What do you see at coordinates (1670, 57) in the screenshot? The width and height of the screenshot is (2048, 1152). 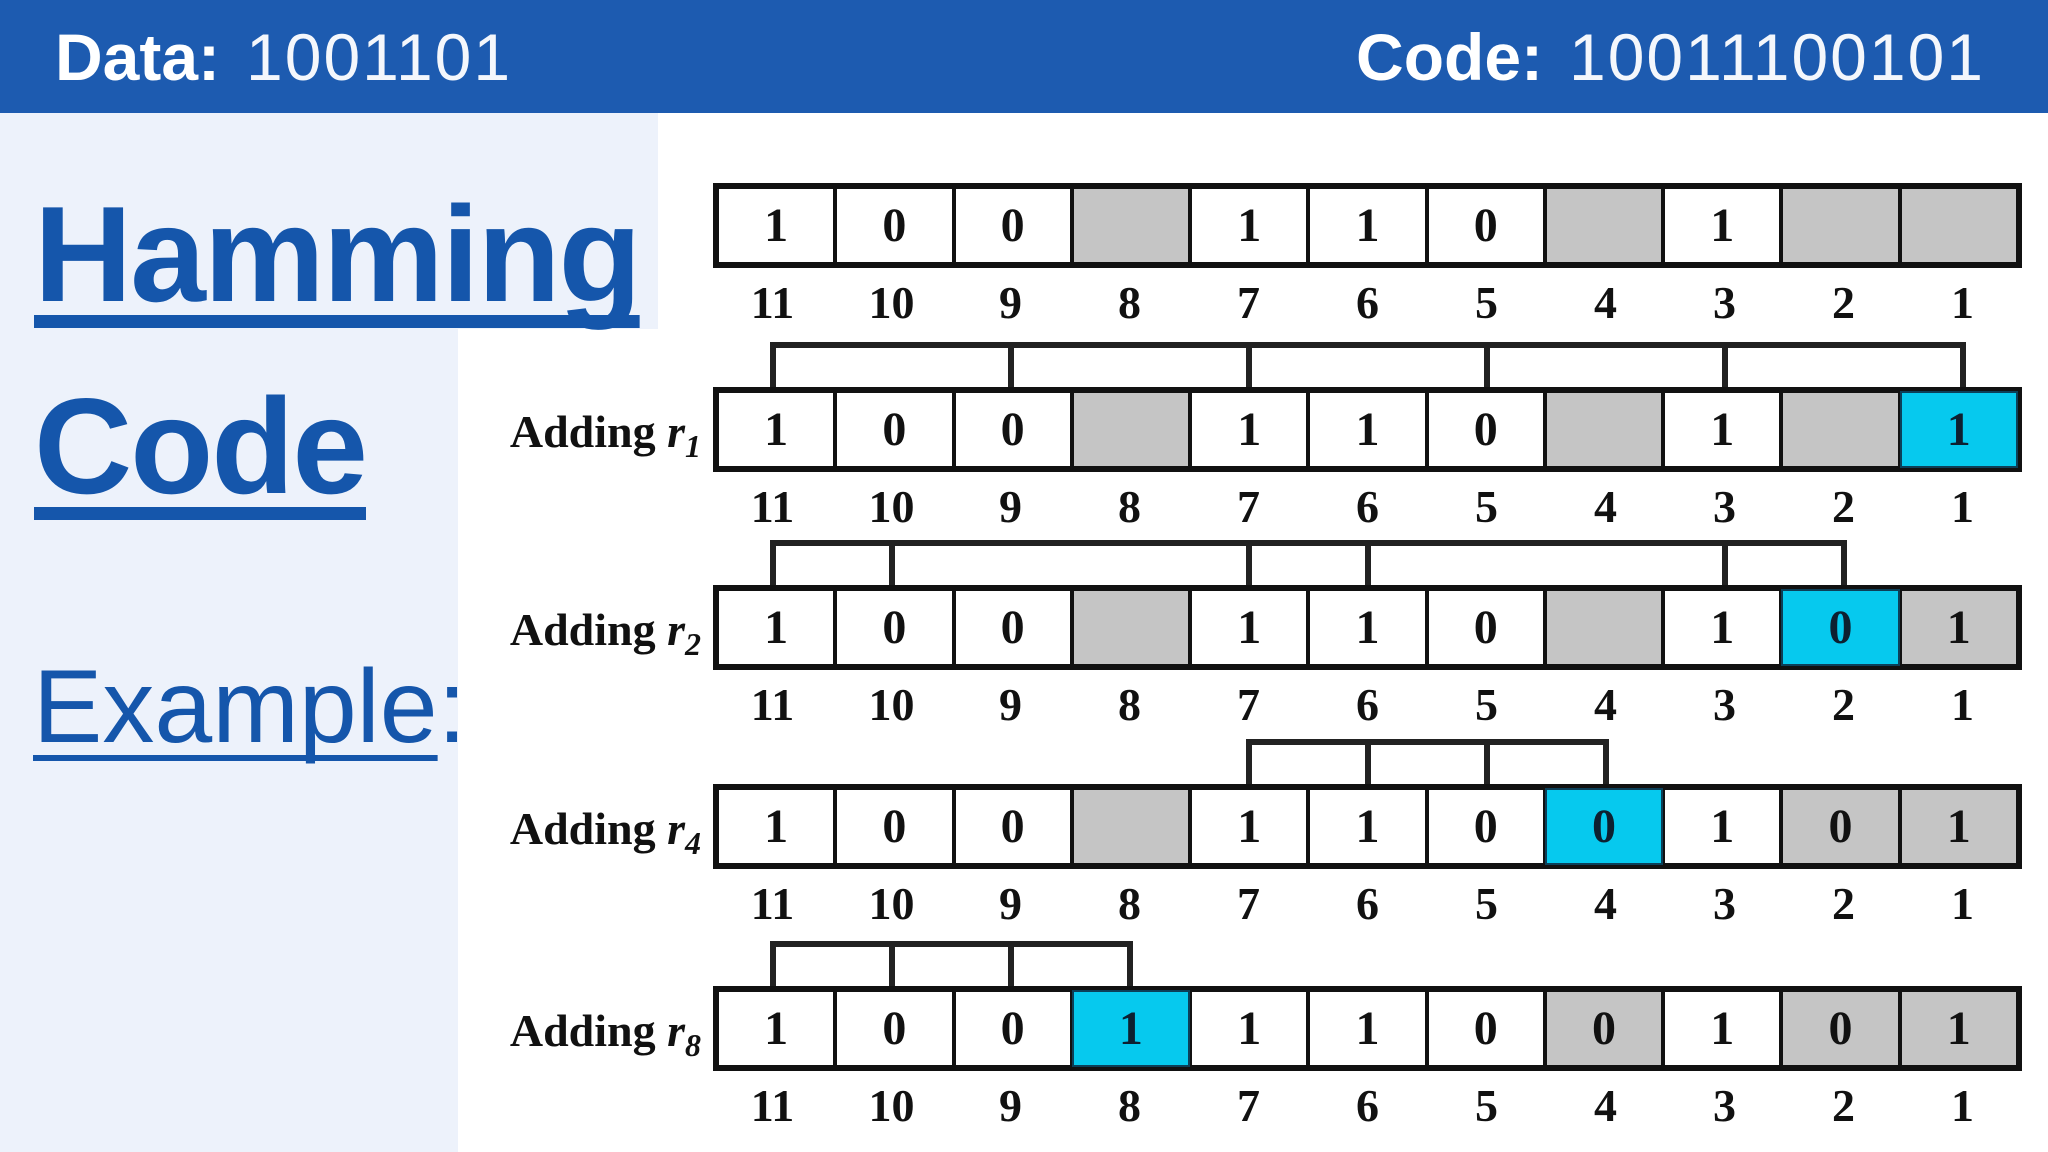 I see `code-field: Code: 10011100101` at bounding box center [1670, 57].